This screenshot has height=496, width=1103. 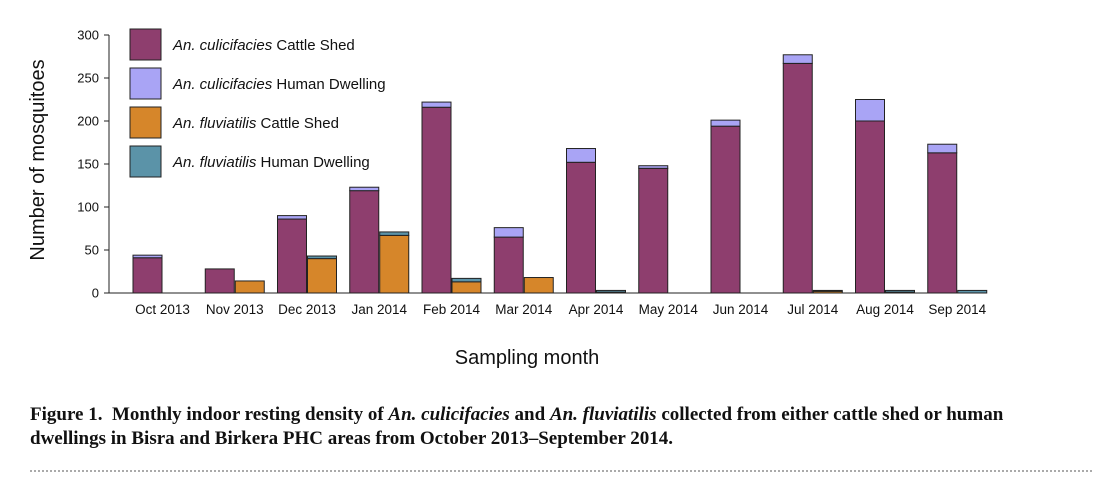 I want to click on legend-label: An. culicifacies Human Dwelling, so click(x=279, y=84).